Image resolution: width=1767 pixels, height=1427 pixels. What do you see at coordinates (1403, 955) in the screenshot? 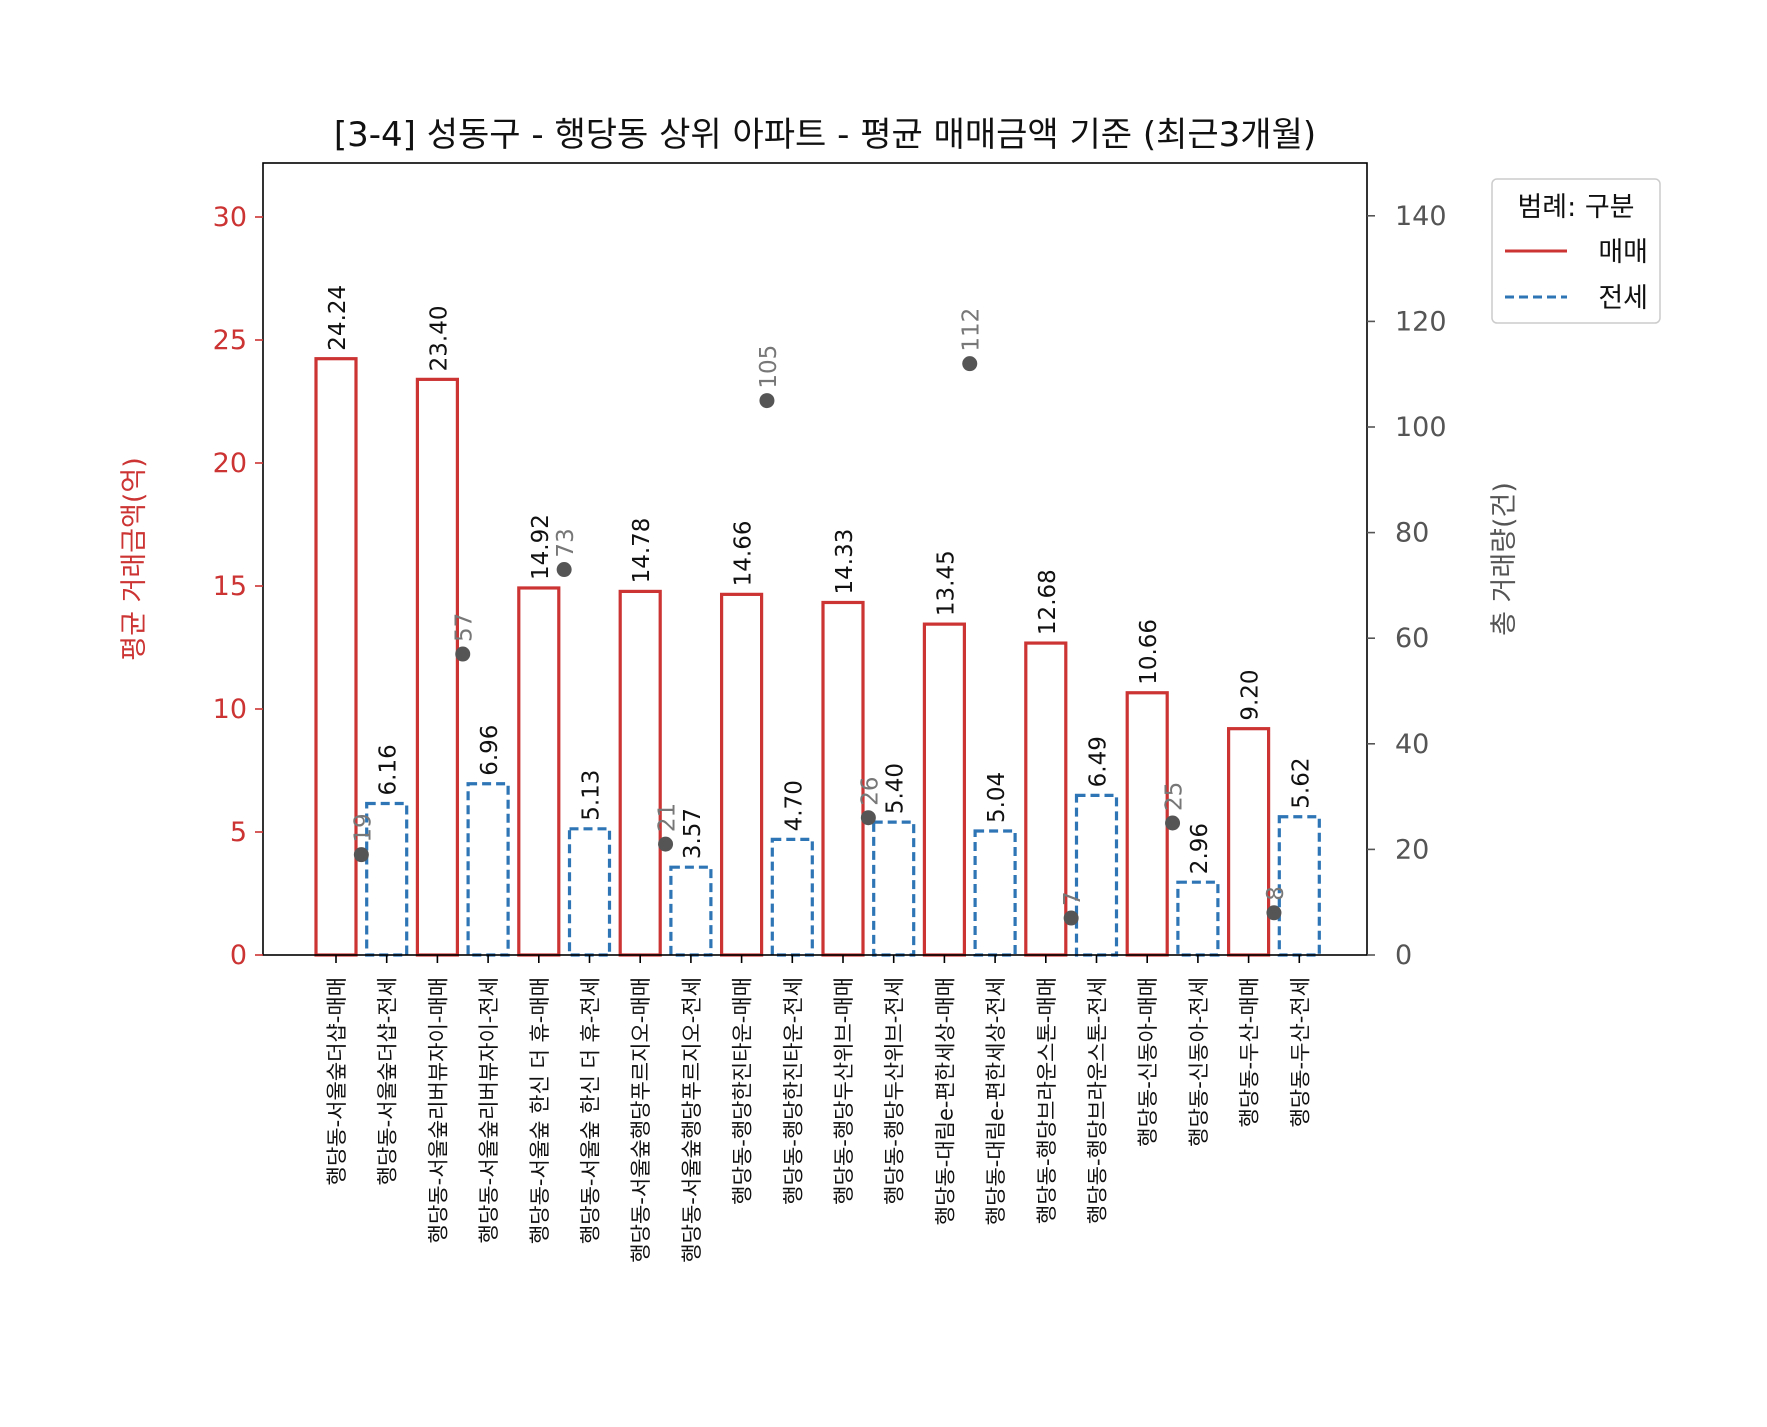
I see `y-tick-label-right: 0` at bounding box center [1403, 955].